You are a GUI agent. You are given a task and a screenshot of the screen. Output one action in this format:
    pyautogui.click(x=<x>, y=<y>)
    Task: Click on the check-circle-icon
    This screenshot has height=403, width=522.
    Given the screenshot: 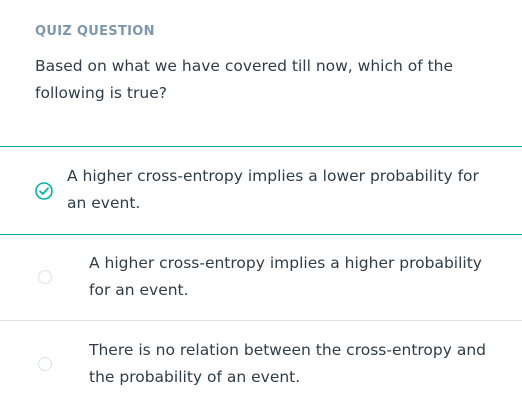 What is the action you would take?
    pyautogui.click(x=44, y=191)
    